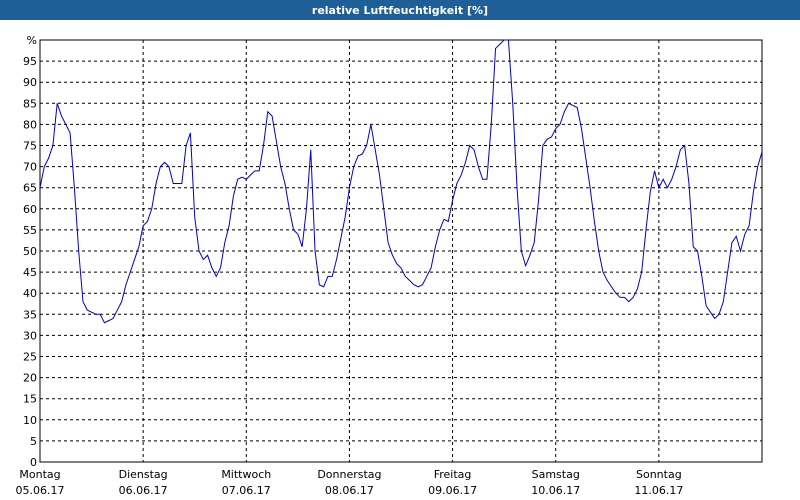 Image resolution: width=800 pixels, height=500 pixels. I want to click on x-tick-date: 10.06.17, so click(555, 490).